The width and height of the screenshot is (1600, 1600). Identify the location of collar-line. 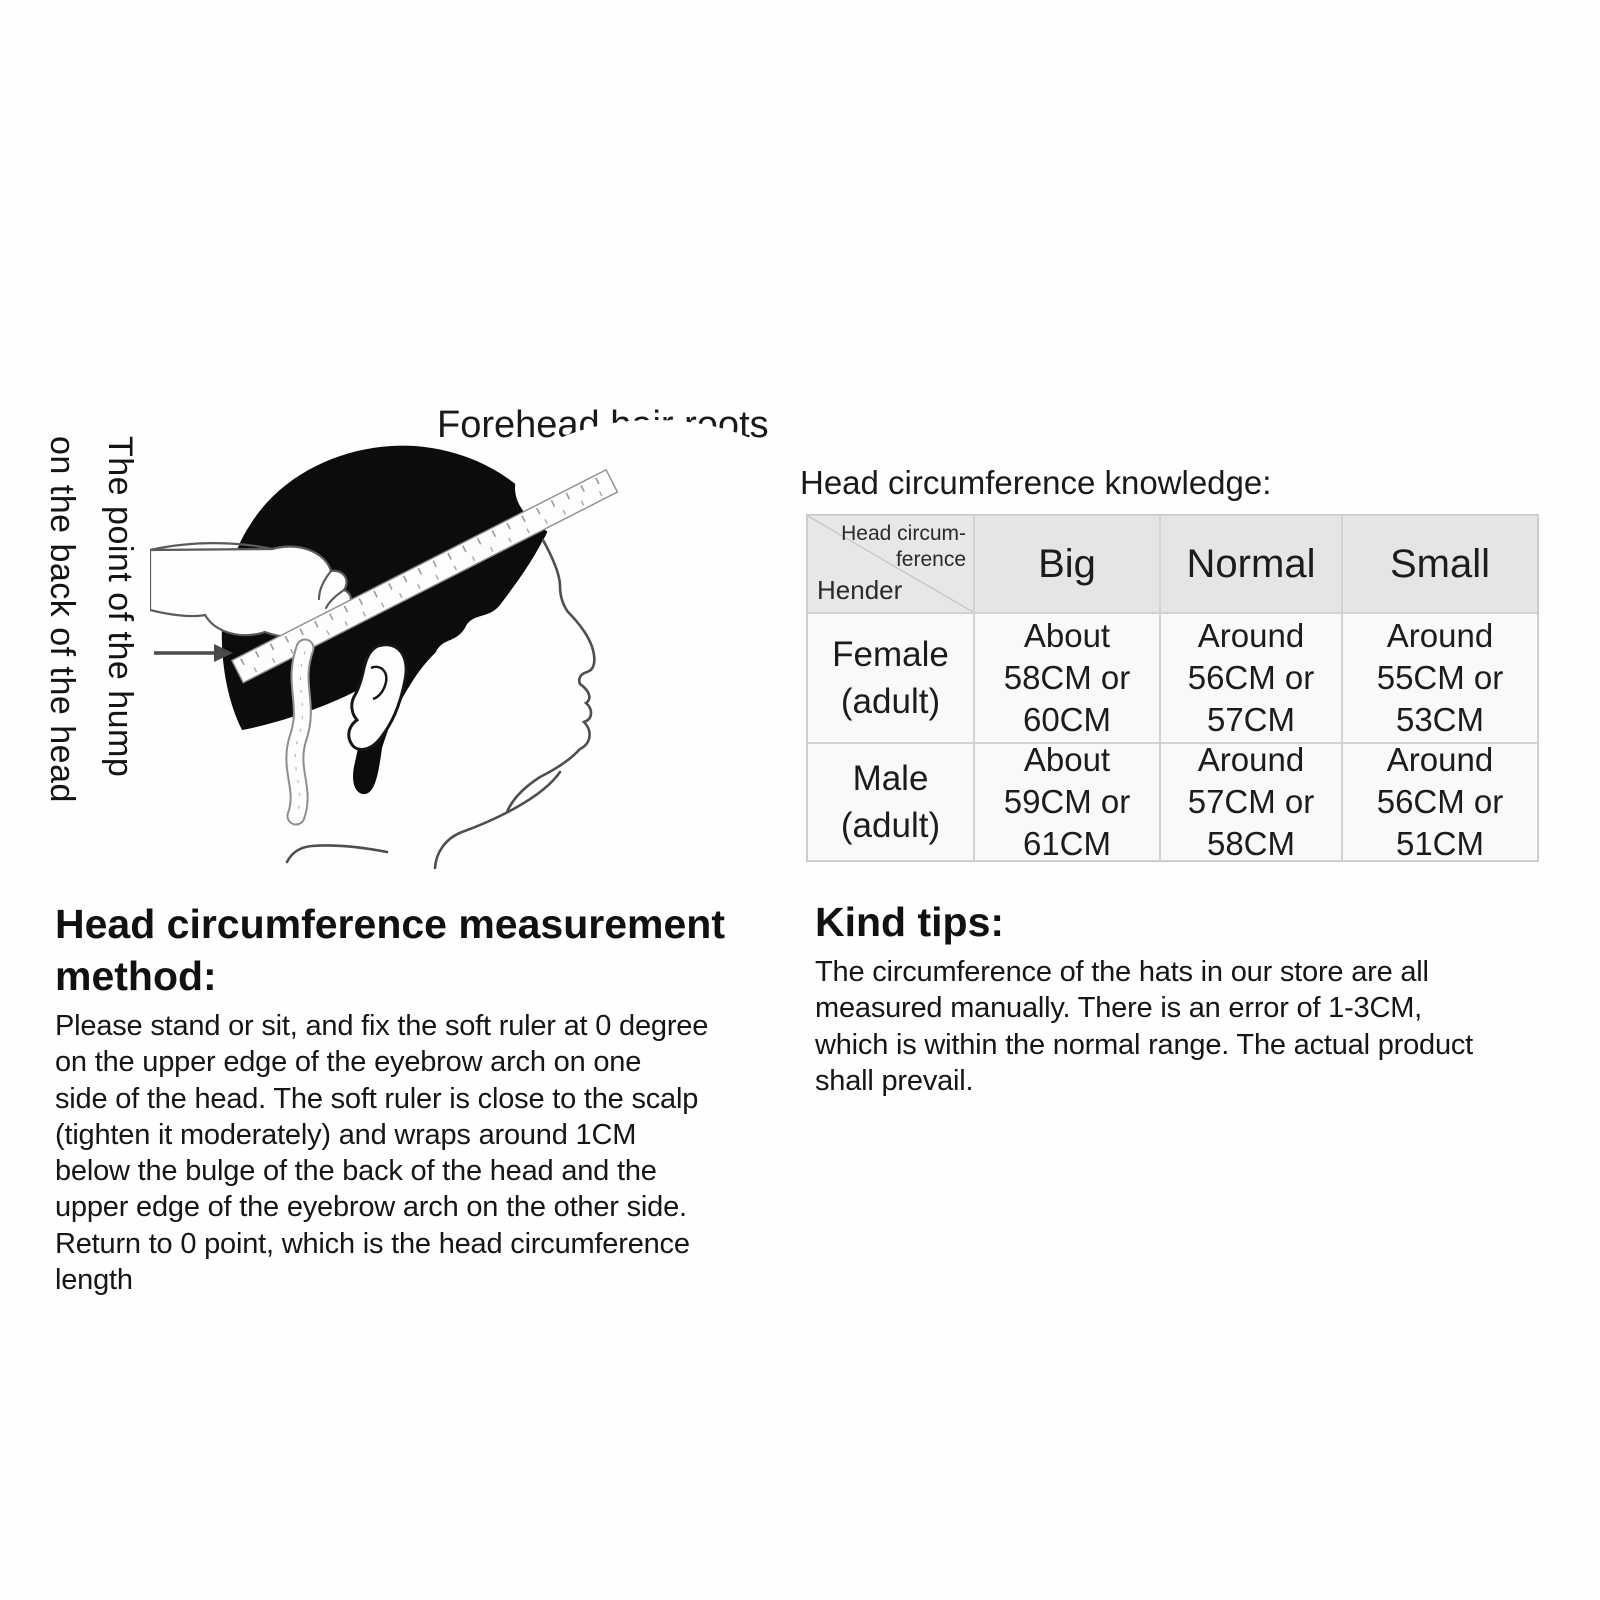
(337, 854).